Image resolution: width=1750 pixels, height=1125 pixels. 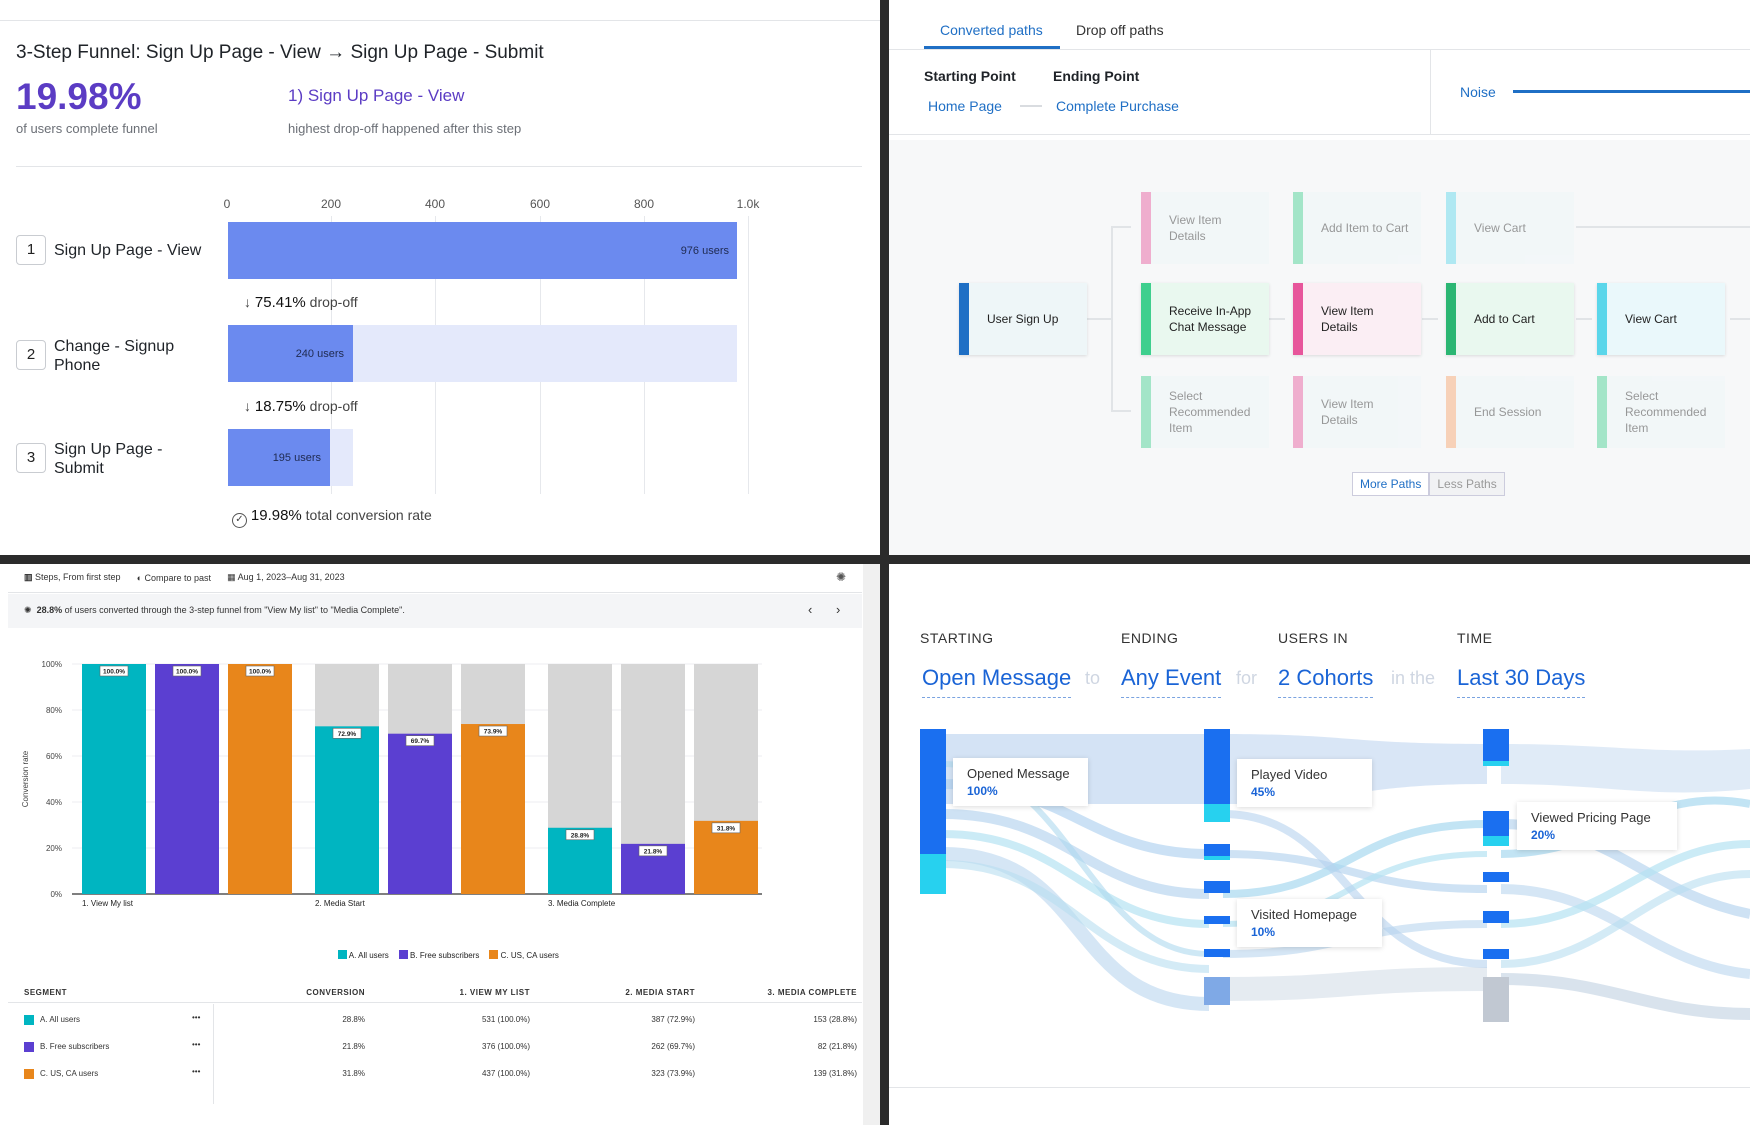 I want to click on dropoff-step-link: 1) Sign Up Page - View, so click(x=376, y=95).